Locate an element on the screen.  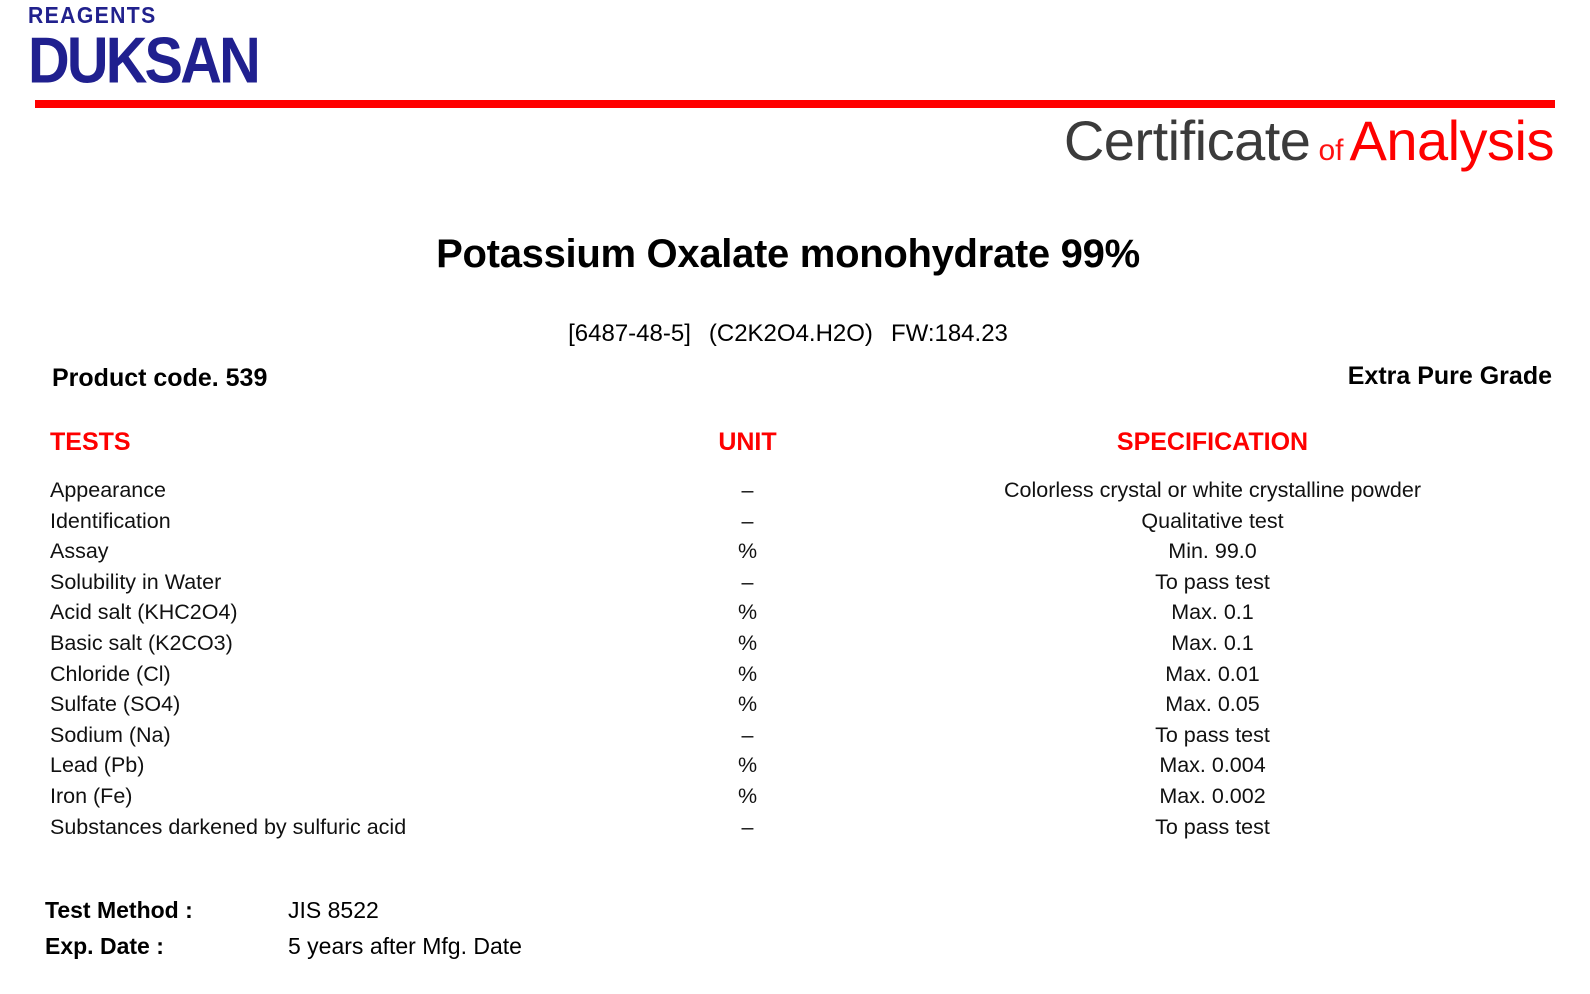
header-analysis-word: Analysis is located at coordinates (1451, 140).